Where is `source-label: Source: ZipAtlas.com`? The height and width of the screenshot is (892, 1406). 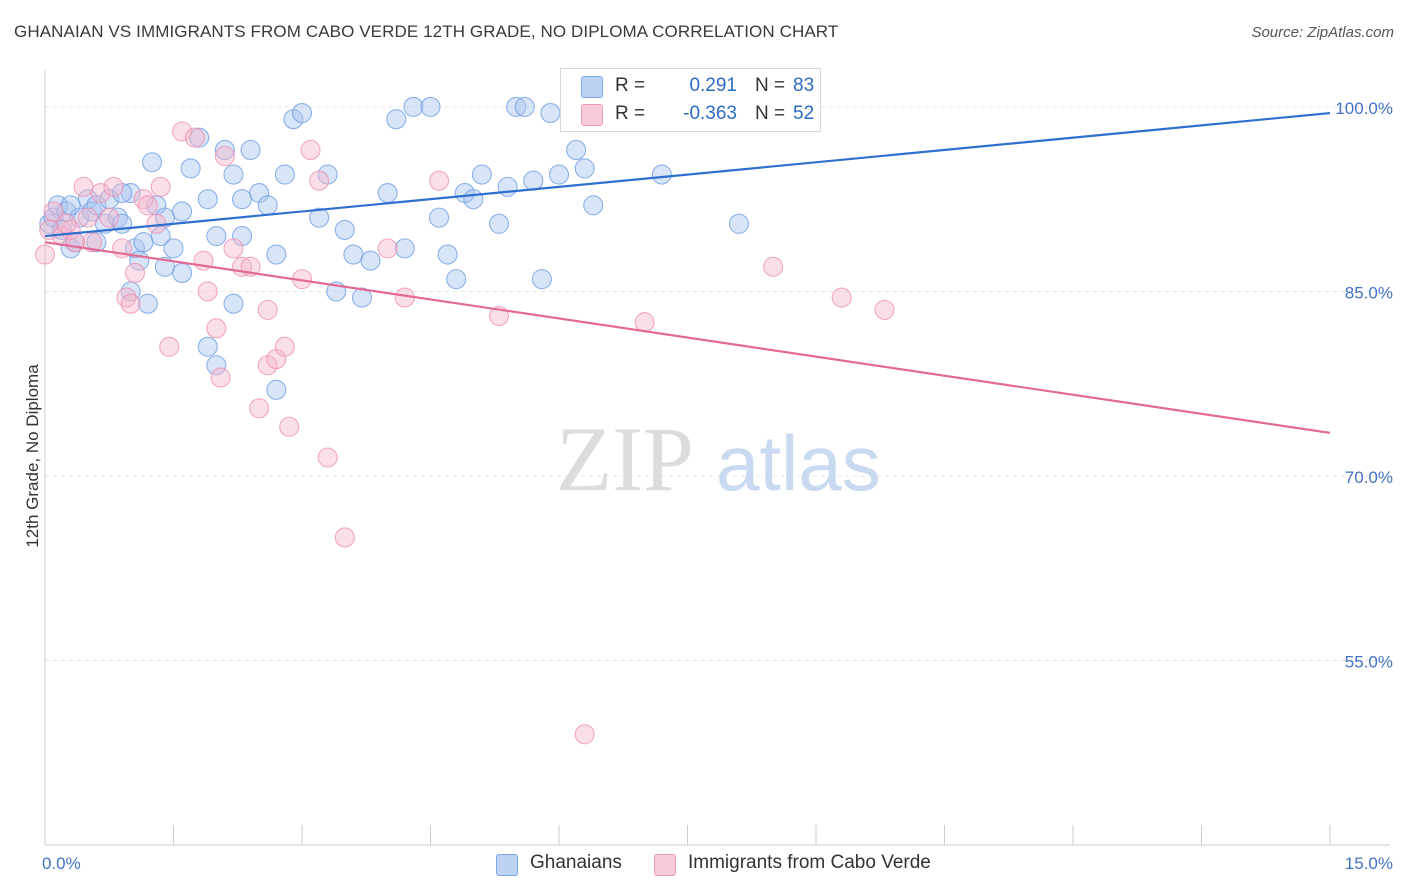
source-label: Source: ZipAtlas.com is located at coordinates (1322, 32).